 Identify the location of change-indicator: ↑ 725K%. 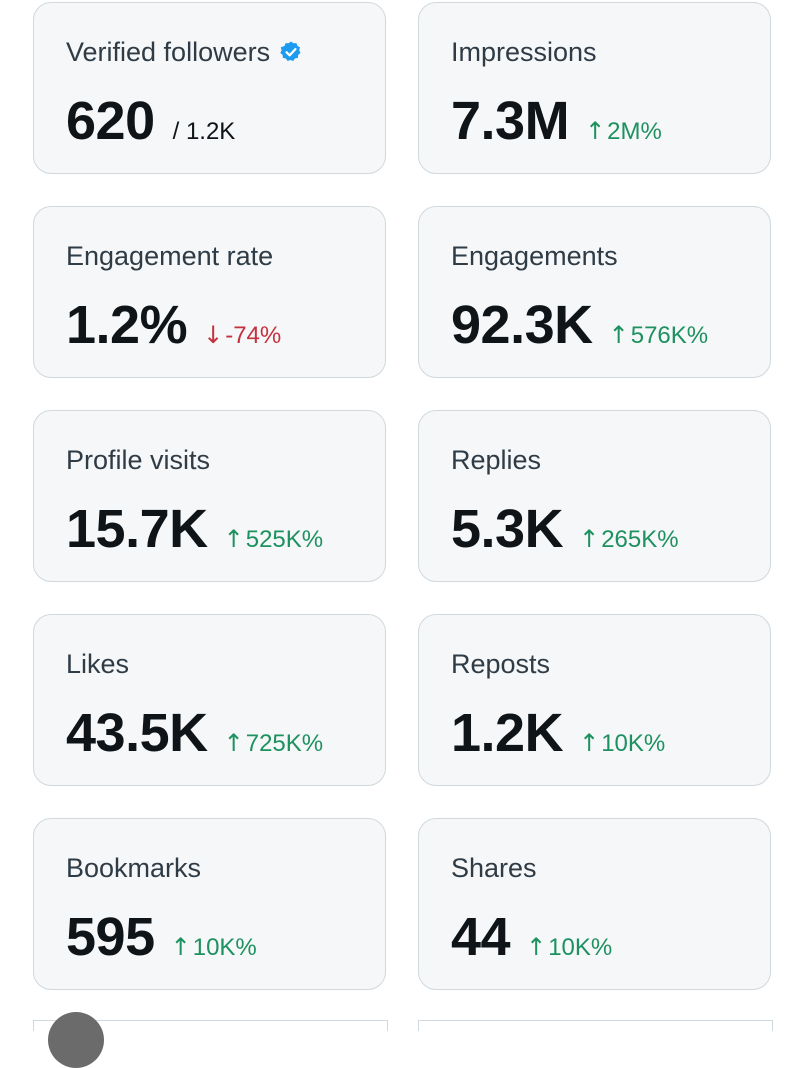
(273, 743).